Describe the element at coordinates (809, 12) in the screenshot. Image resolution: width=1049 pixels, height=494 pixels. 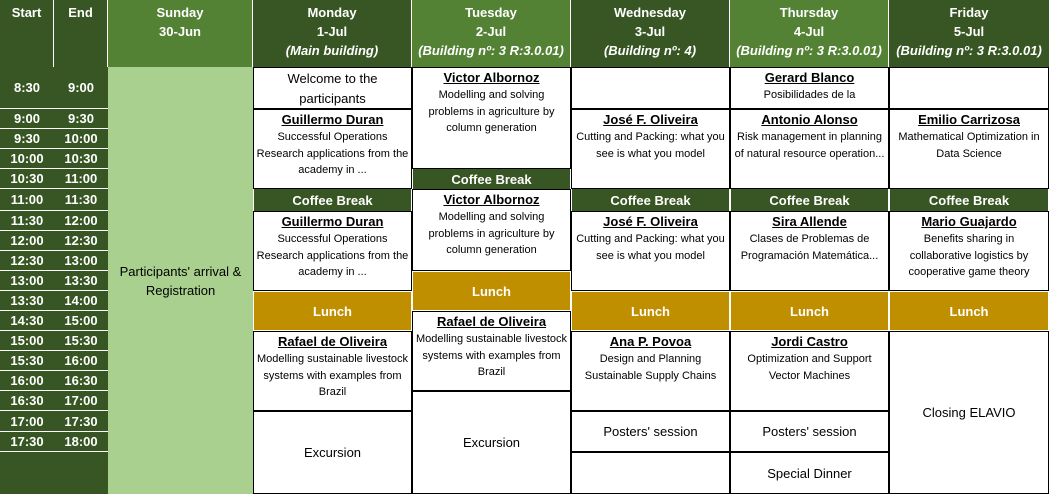
I see `header-day: Thursday` at that location.